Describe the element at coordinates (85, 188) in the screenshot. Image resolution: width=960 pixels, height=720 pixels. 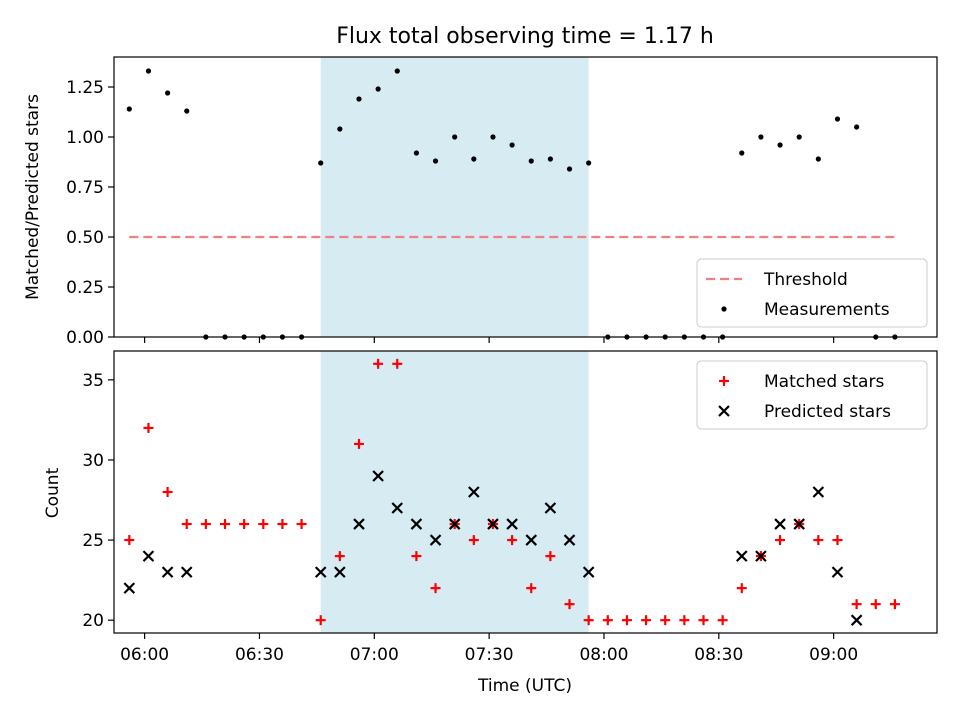
I see `y-tick-label: 0.75` at that location.